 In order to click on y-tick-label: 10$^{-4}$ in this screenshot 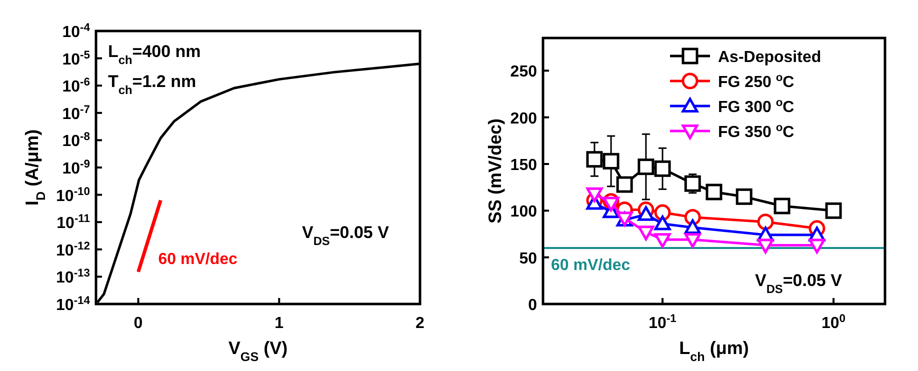, I will do `click(76, 31)`.